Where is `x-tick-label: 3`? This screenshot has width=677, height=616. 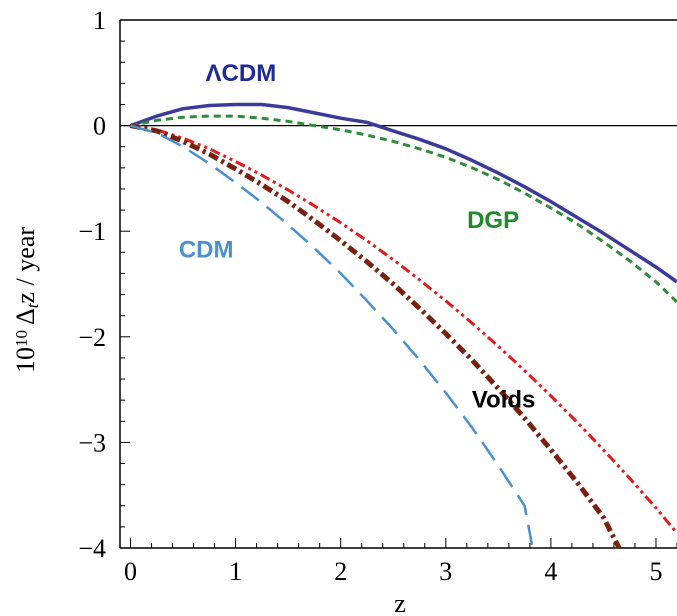
x-tick-label: 3 is located at coordinates (445, 571).